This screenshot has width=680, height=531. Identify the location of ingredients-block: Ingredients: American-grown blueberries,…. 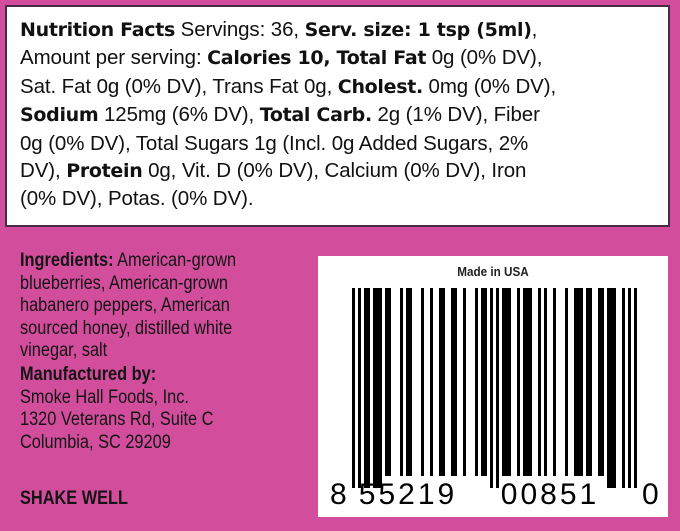
(128, 352).